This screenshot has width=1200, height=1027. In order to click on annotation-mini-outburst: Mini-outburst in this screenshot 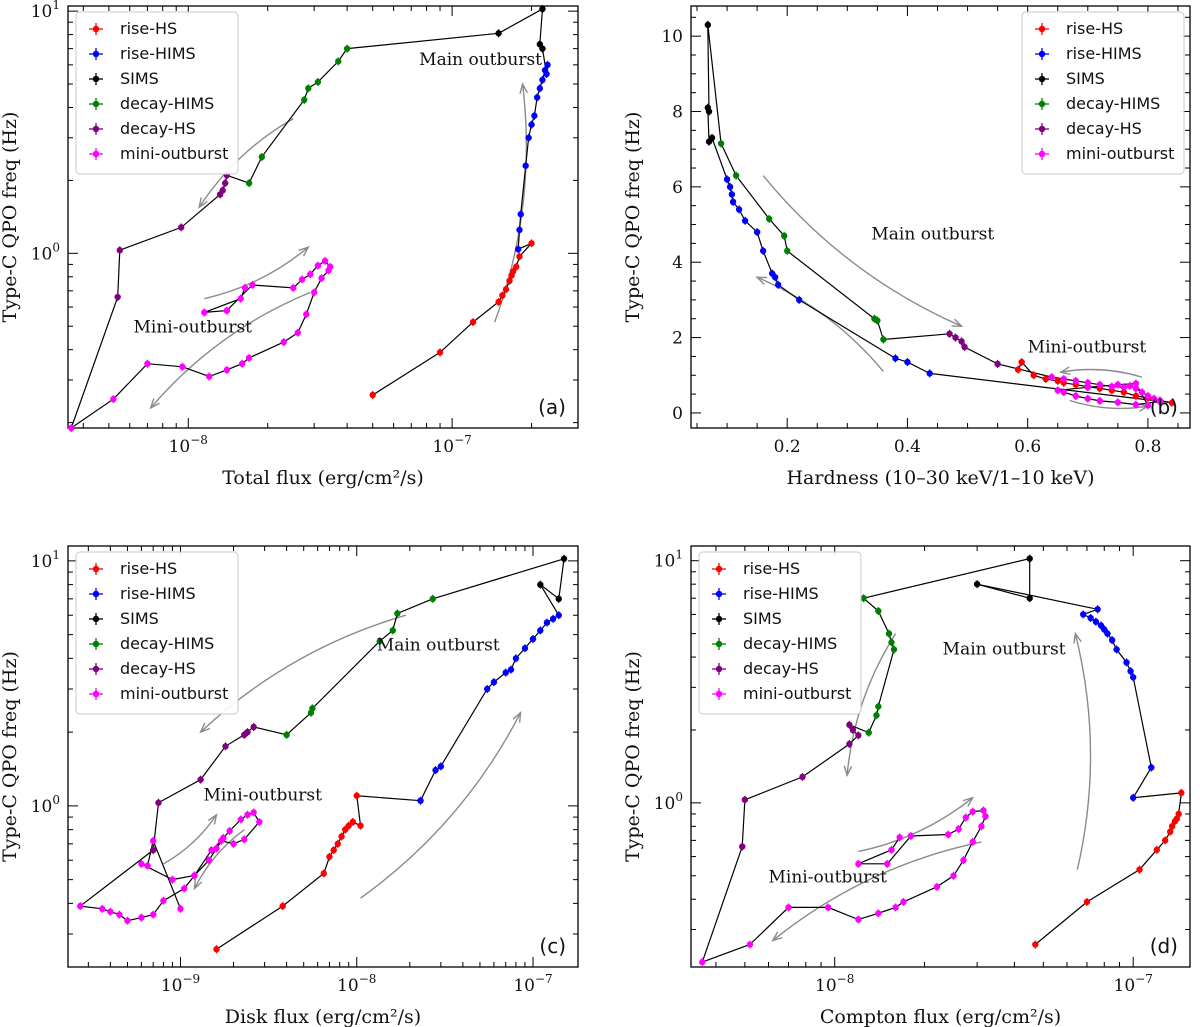, I will do `click(262, 796)`.